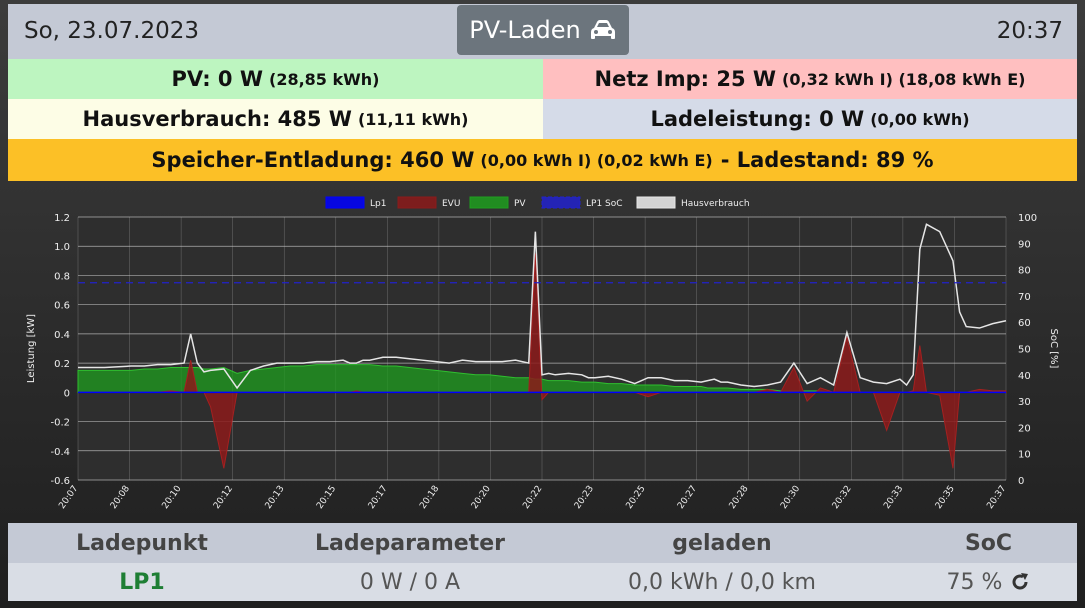 The height and width of the screenshot is (608, 1085). I want to click on grid-detail: (0,32 kWh I) (18,08 kWh E), so click(904, 79).